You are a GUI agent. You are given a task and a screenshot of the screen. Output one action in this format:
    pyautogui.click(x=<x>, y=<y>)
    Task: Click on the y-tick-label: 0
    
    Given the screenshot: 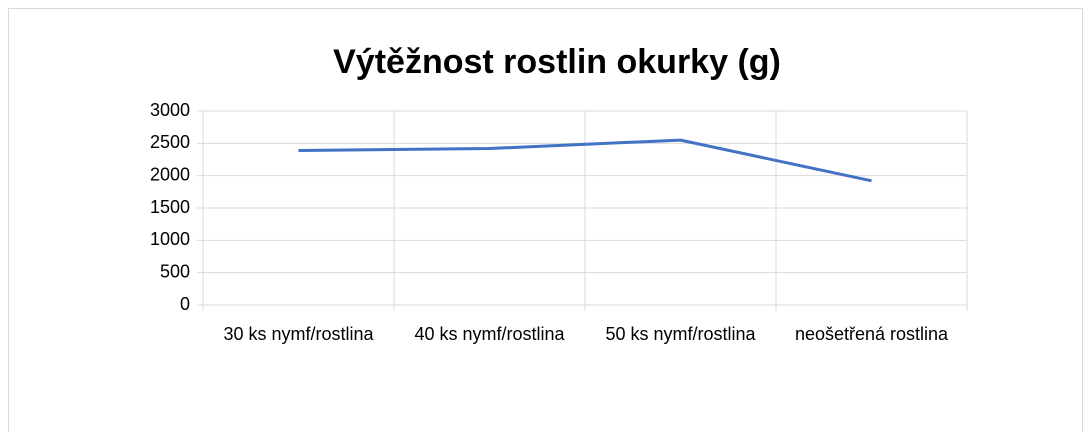 What is the action you would take?
    pyautogui.click(x=185, y=304)
    